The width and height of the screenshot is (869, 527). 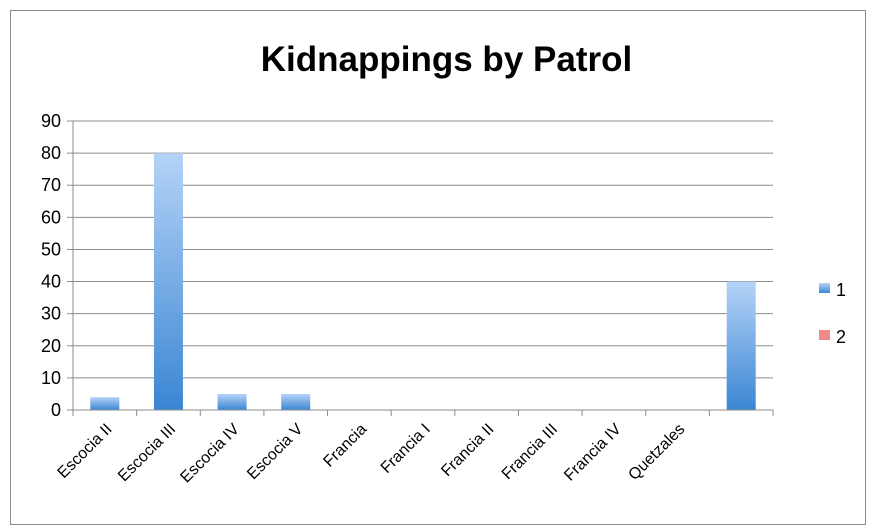 What do you see at coordinates (51, 121) in the screenshot?
I see `y-tick-label: 90` at bounding box center [51, 121].